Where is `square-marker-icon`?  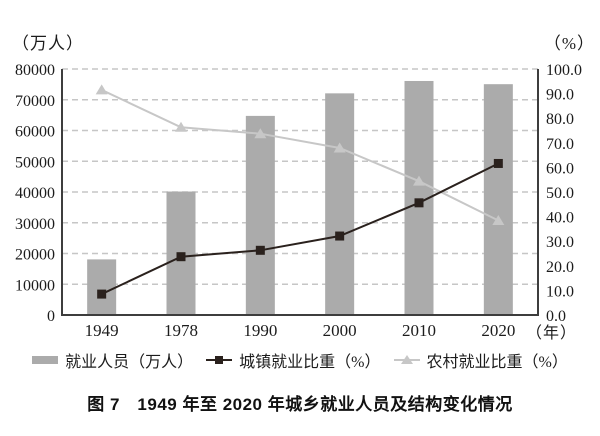
square-marker-icon is located at coordinates (219, 360).